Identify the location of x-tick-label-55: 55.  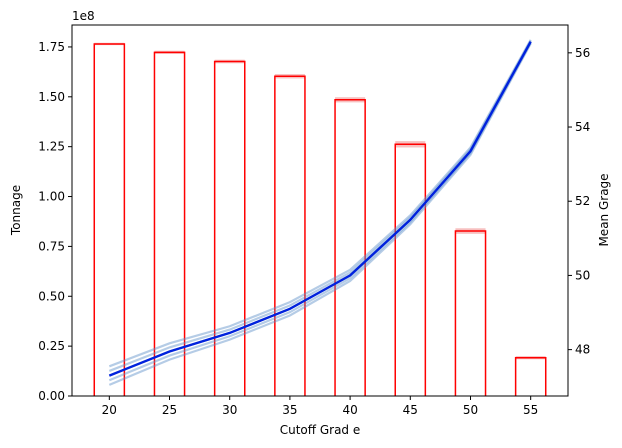
(530, 410).